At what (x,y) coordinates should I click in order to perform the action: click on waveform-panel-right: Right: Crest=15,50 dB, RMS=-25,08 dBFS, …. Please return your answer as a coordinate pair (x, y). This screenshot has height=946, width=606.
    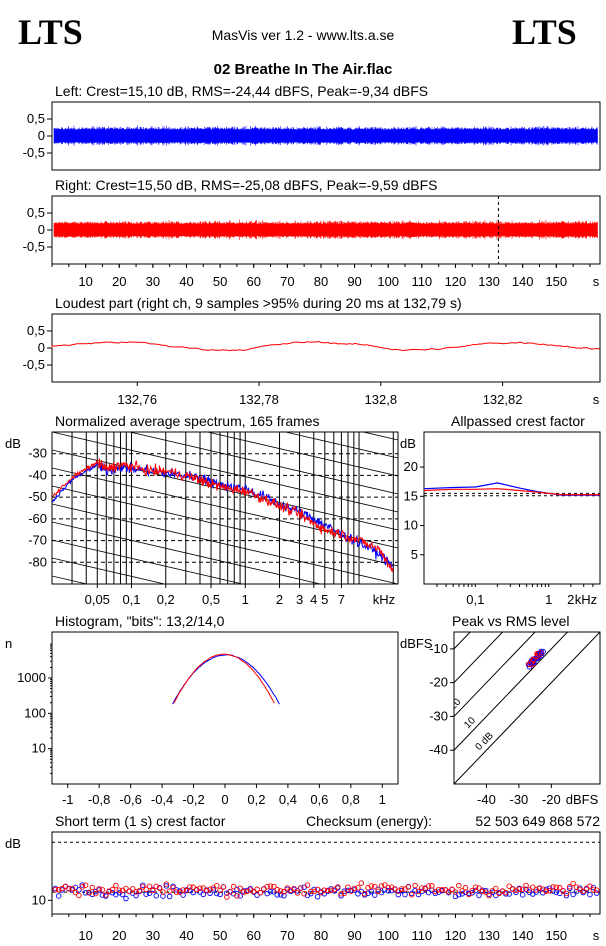
    Looking at the image, I should click on (312, 233).